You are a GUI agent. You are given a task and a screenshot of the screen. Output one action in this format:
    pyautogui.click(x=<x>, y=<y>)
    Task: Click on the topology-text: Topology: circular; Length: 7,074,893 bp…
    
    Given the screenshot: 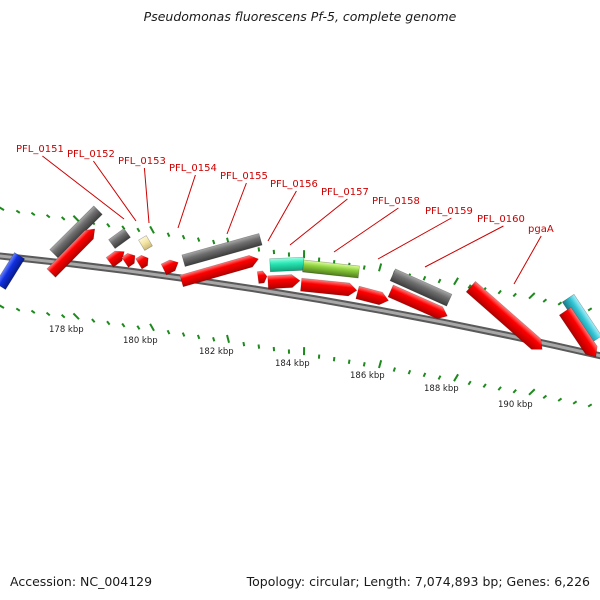 What is the action you would take?
    pyautogui.click(x=418, y=581)
    